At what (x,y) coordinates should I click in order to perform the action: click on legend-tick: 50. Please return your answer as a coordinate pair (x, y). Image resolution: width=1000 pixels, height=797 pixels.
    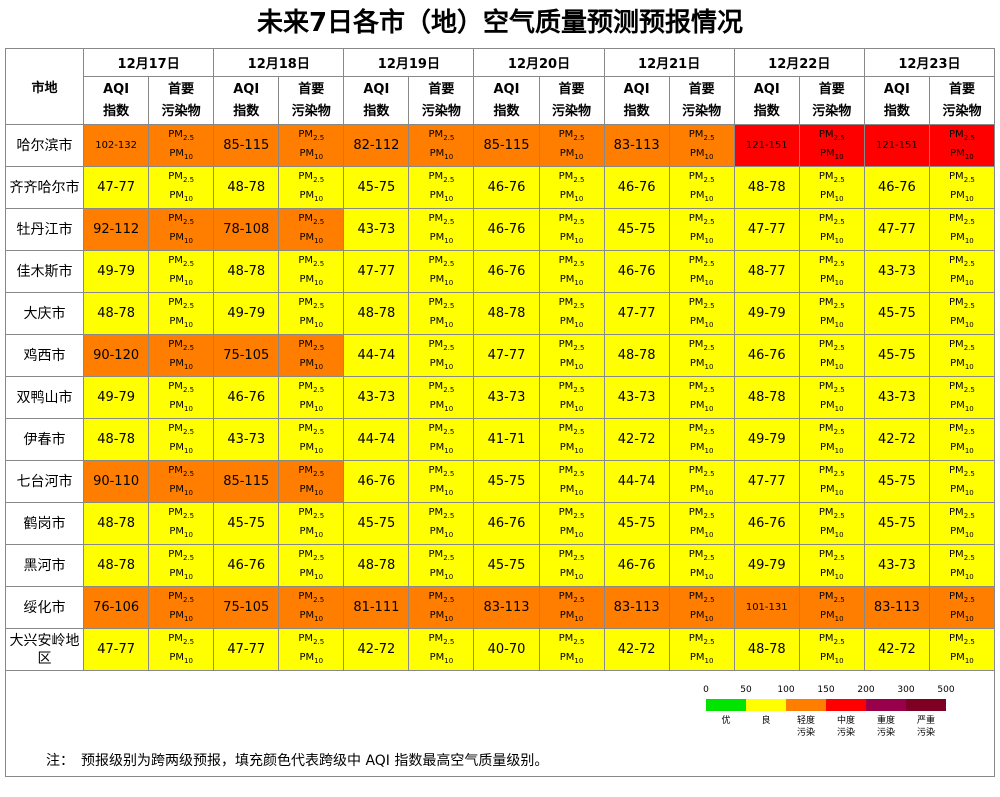
    Looking at the image, I should click on (746, 690).